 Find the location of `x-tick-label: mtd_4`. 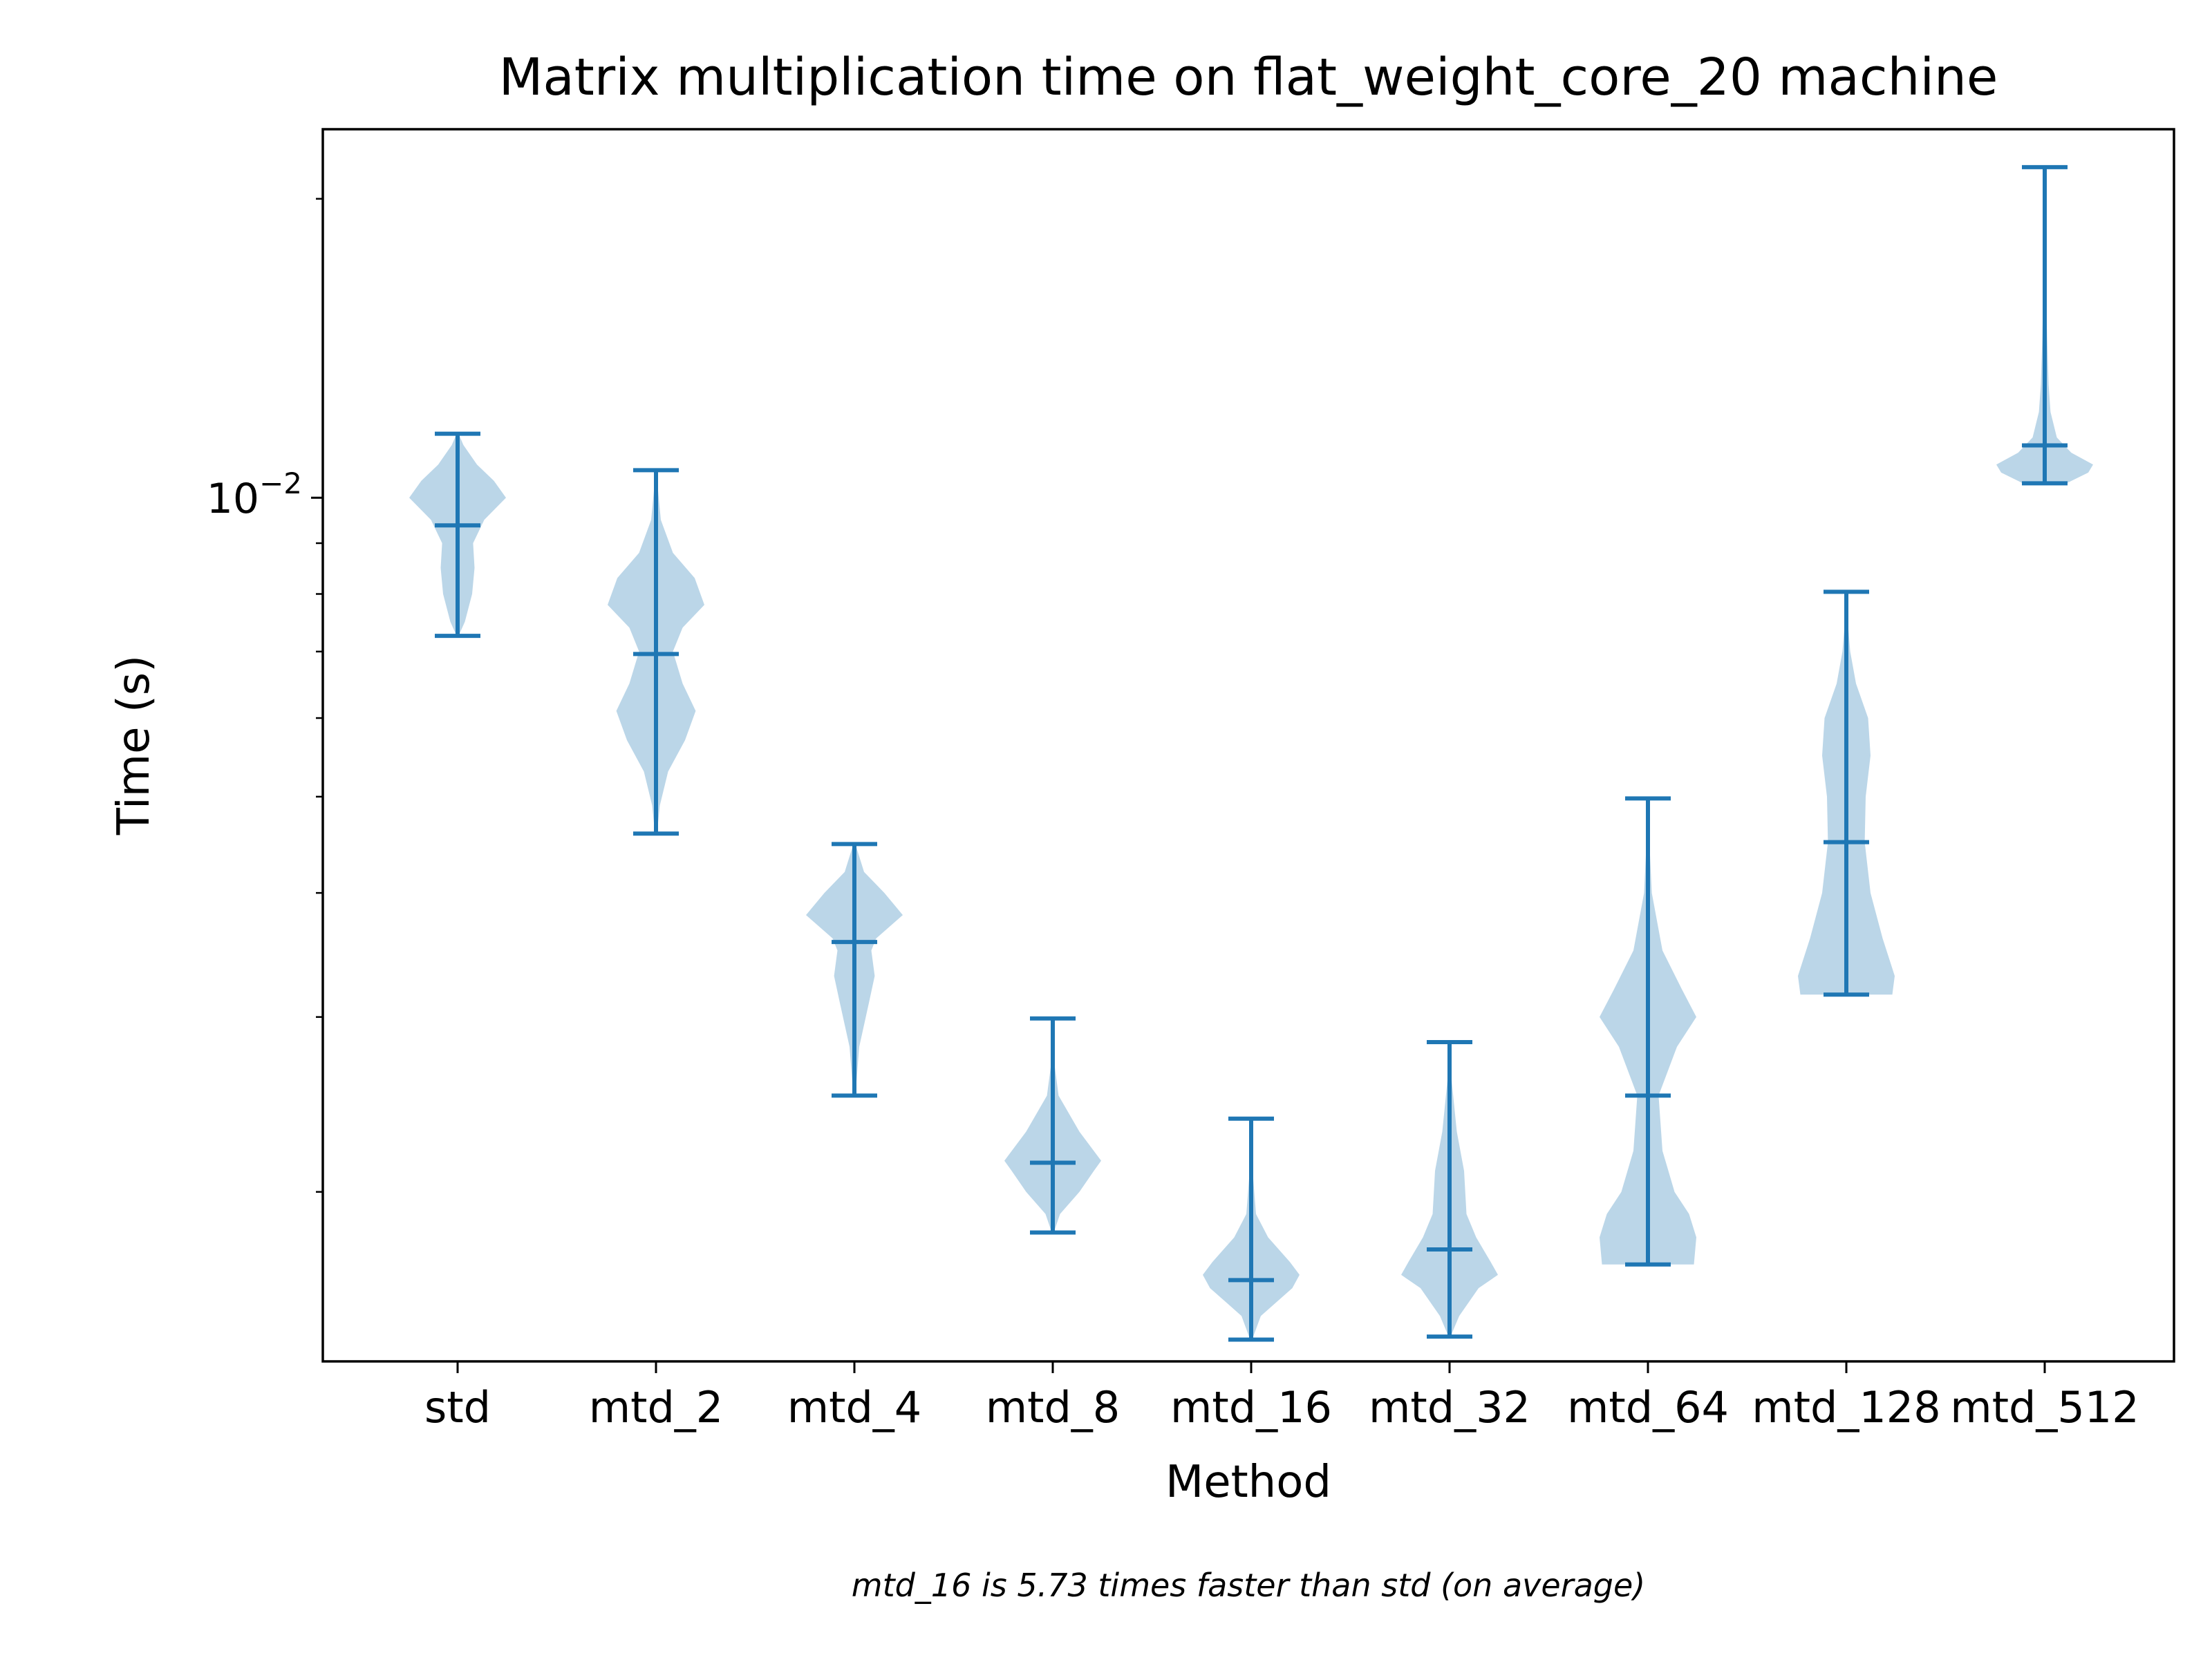

x-tick-label: mtd_4 is located at coordinates (854, 1408).